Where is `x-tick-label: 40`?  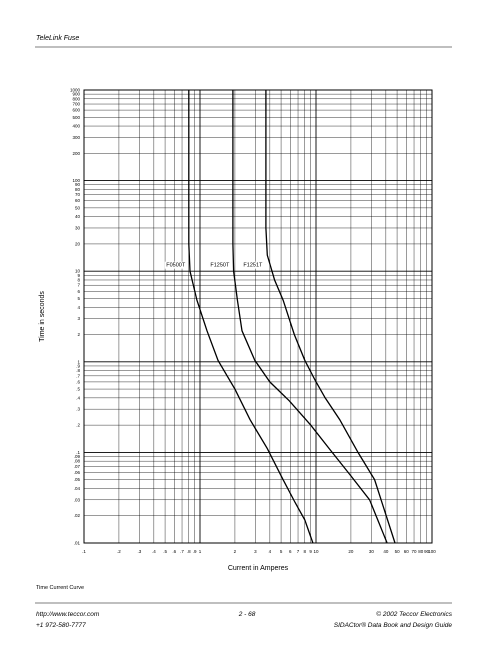
x-tick-label: 40 is located at coordinates (386, 551).